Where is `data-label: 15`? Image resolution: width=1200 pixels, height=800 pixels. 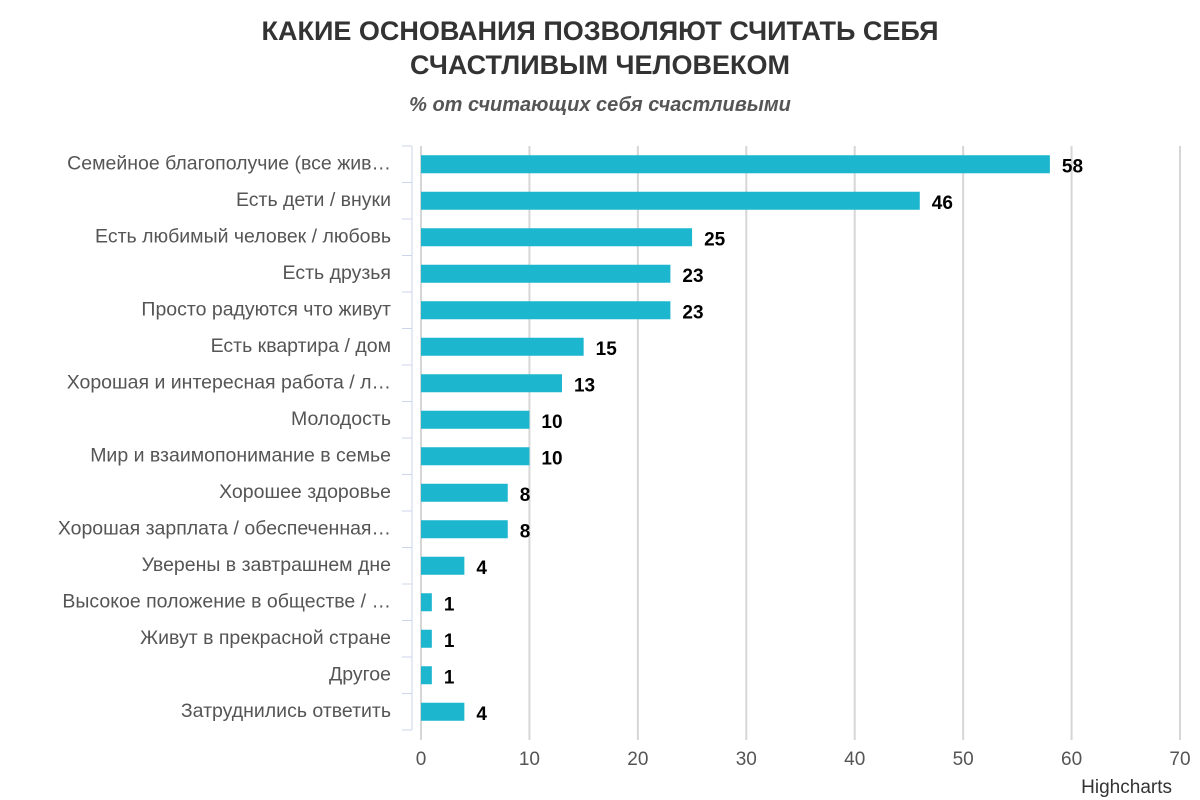
data-label: 15 is located at coordinates (607, 349).